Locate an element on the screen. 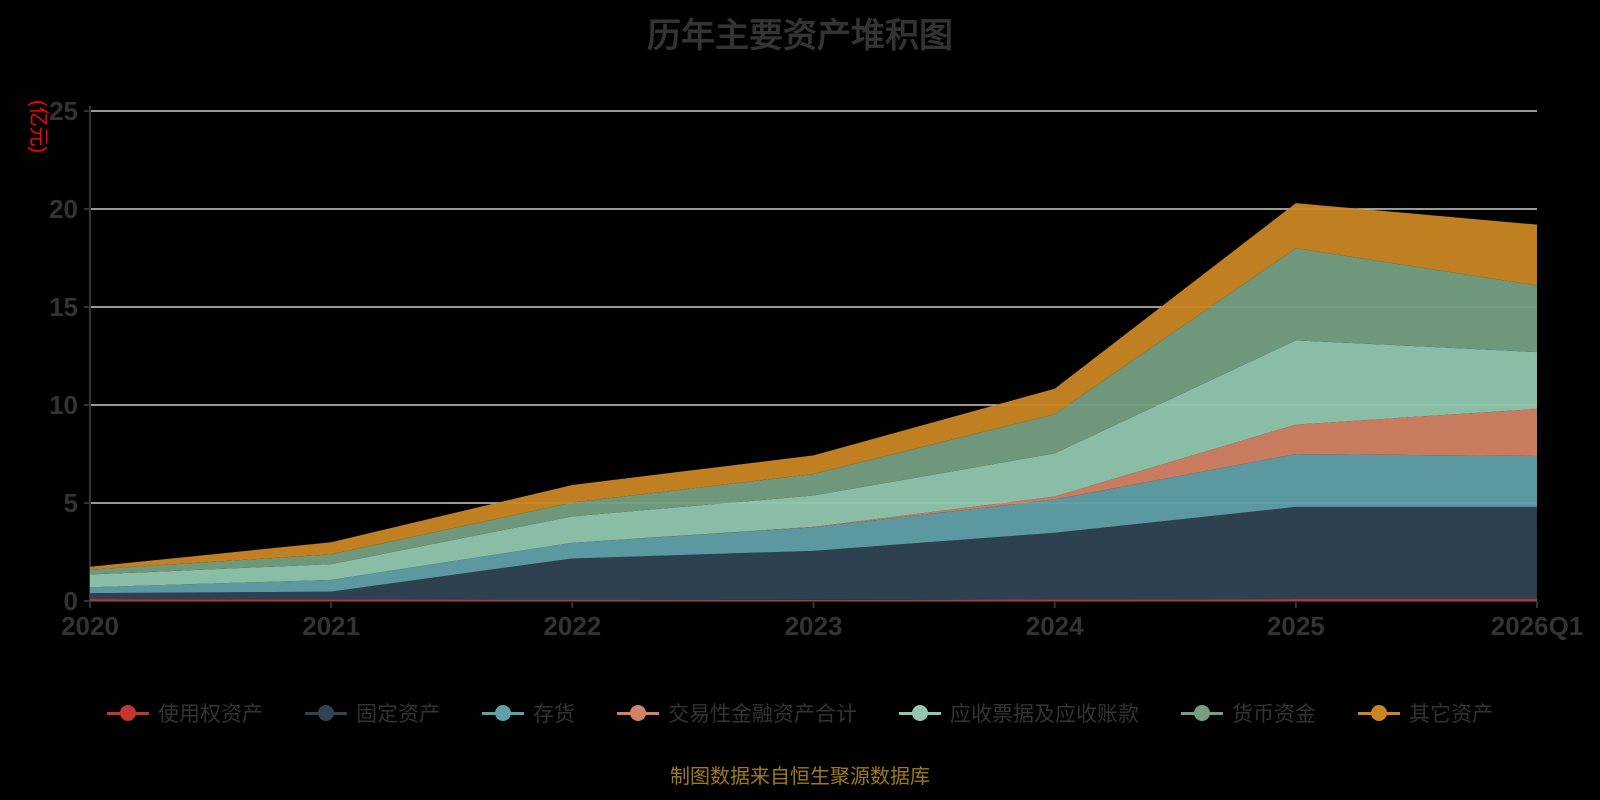  legend-item-3: 交易性金融资产合计 is located at coordinates (737, 713).